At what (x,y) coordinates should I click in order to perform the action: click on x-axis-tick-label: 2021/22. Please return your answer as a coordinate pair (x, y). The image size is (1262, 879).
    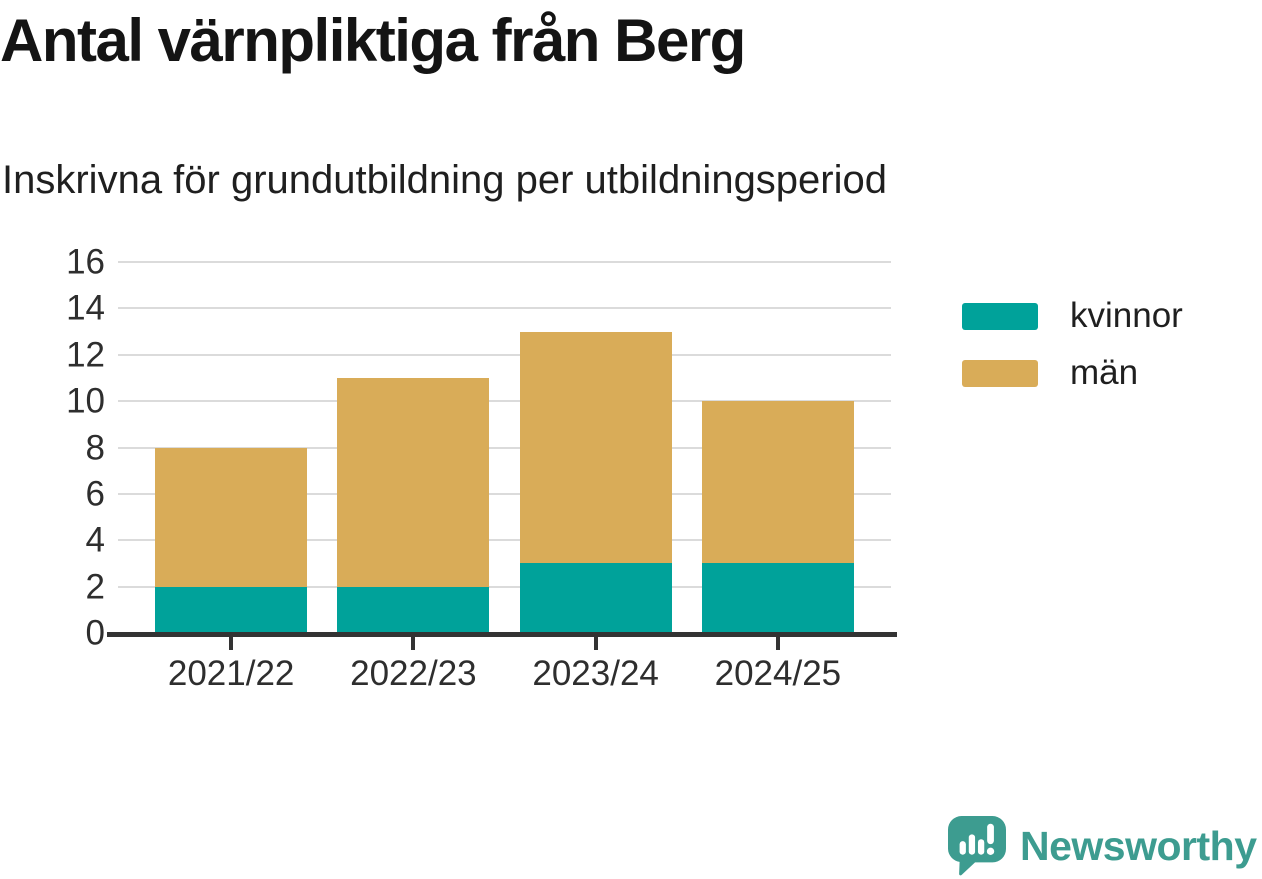
    Looking at the image, I should click on (231, 673).